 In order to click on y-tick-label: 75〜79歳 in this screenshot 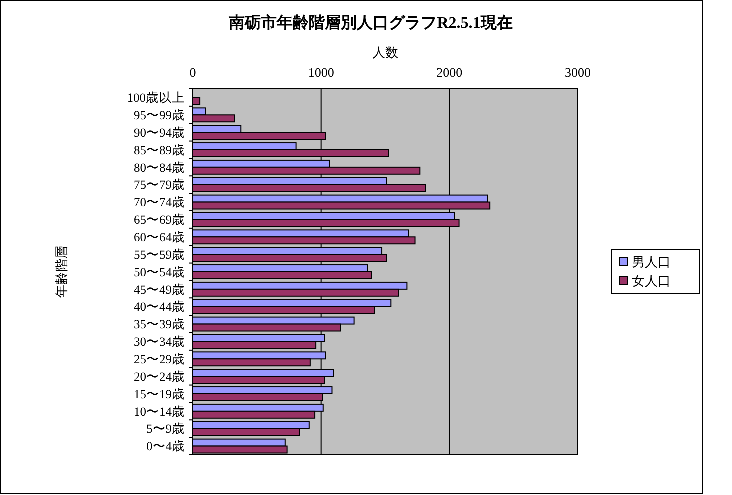, I will do `click(159, 185)`.